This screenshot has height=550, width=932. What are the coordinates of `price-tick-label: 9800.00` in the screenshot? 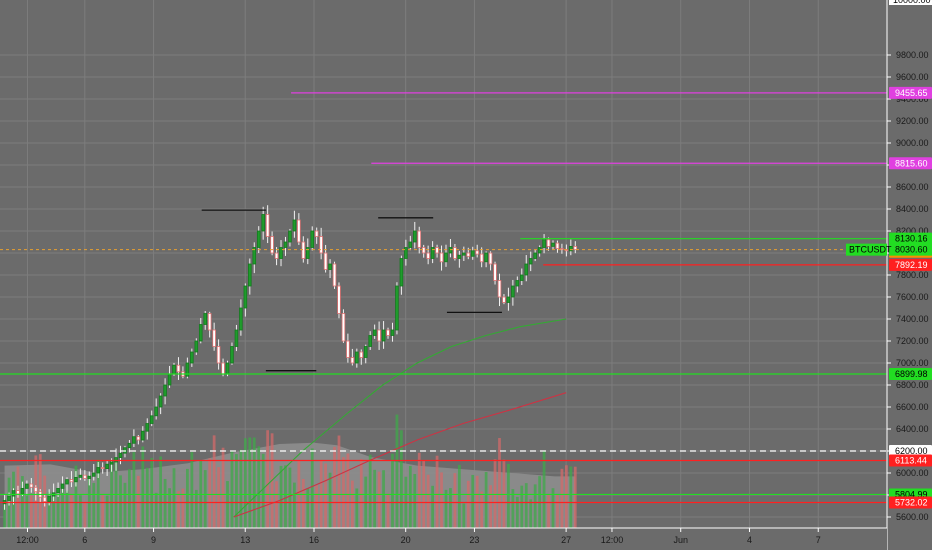 It's located at (912, 55).